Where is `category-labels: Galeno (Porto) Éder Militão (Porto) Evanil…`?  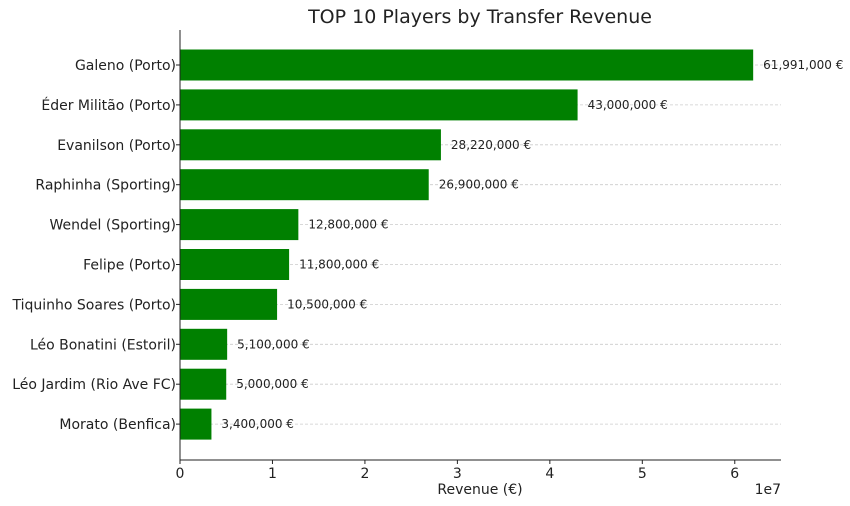 category-labels: Galeno (Porto) Éder Militão (Porto) Evanil… is located at coordinates (93, 245).